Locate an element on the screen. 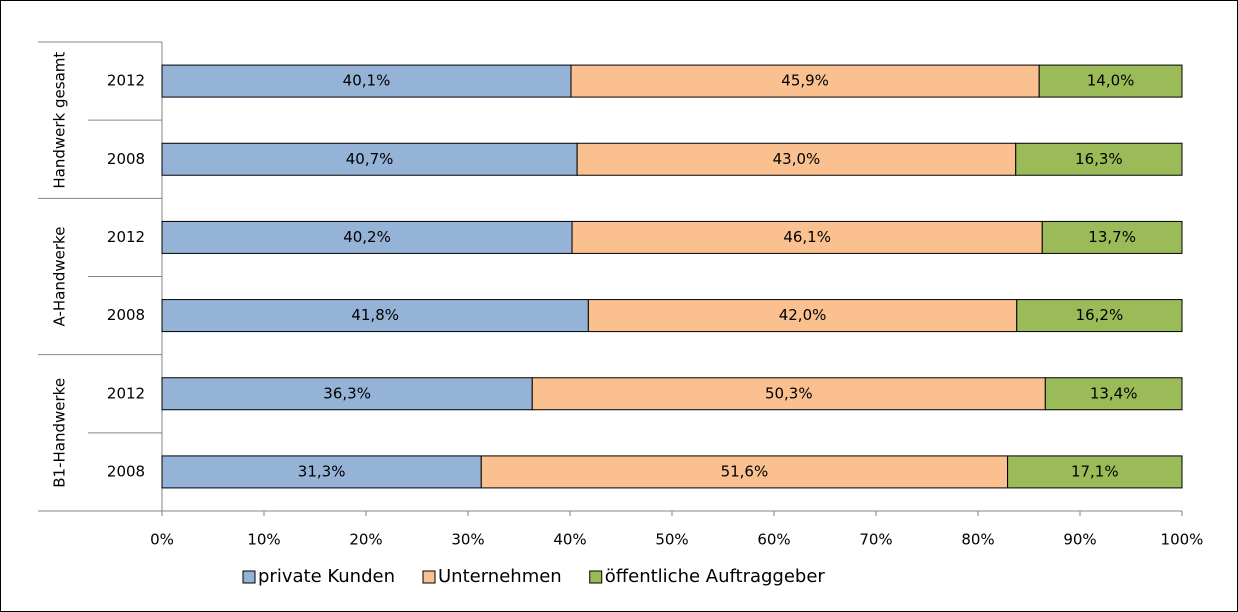 The width and height of the screenshot is (1238, 612). data-label: 40,7% is located at coordinates (370, 159).